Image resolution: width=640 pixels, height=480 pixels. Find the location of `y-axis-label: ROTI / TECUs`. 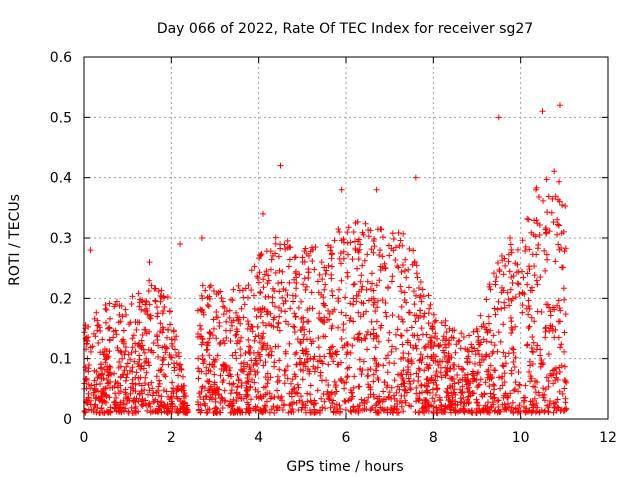

y-axis-label: ROTI / TECUs is located at coordinates (15, 240).